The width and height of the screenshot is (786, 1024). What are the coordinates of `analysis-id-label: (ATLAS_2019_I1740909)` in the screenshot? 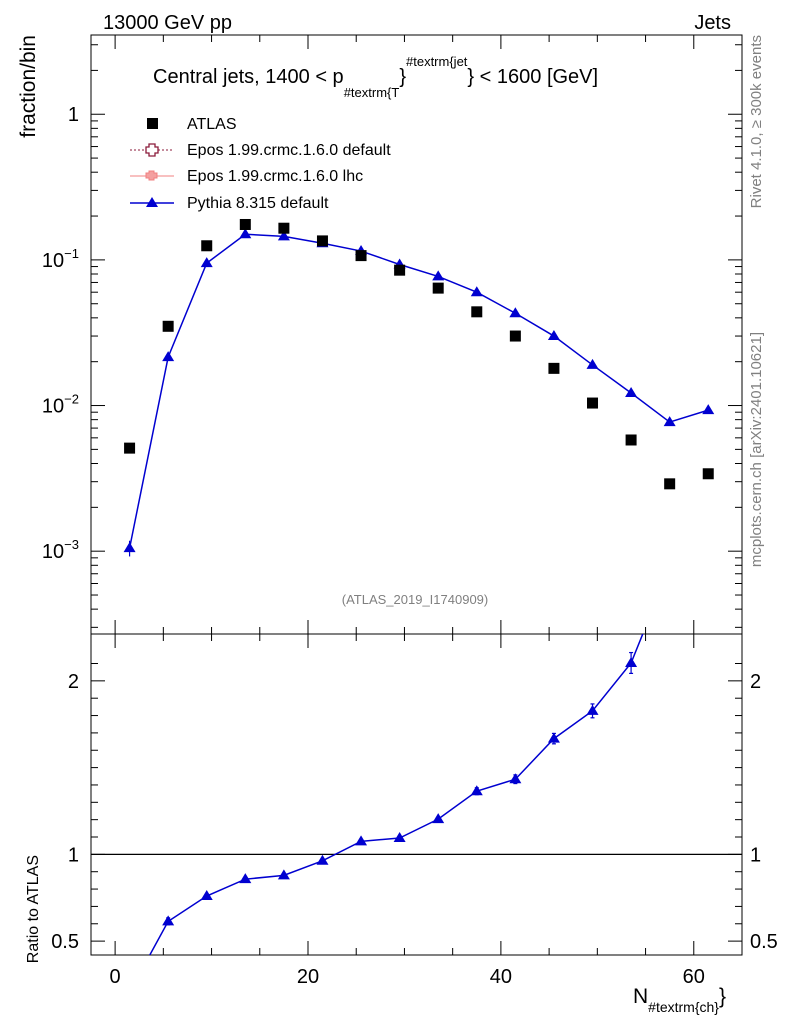 It's located at (415, 599).